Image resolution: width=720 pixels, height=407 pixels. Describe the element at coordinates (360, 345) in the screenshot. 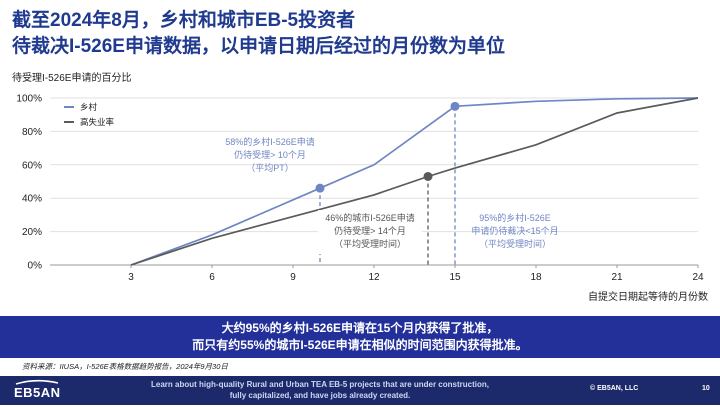

I see `banner-line-2: 而只有约55%的城市I-526E申请在相似的时间范围内获得批准。` at that location.